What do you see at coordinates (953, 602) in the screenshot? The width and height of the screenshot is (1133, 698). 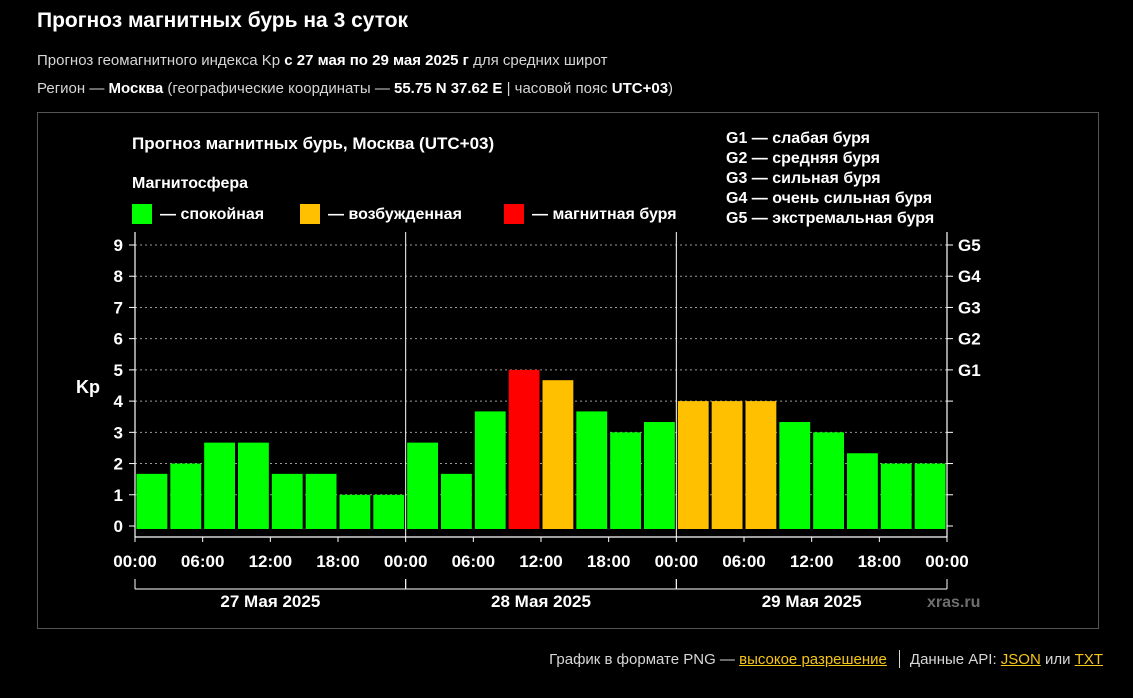 I see `watermark: xras.ru` at bounding box center [953, 602].